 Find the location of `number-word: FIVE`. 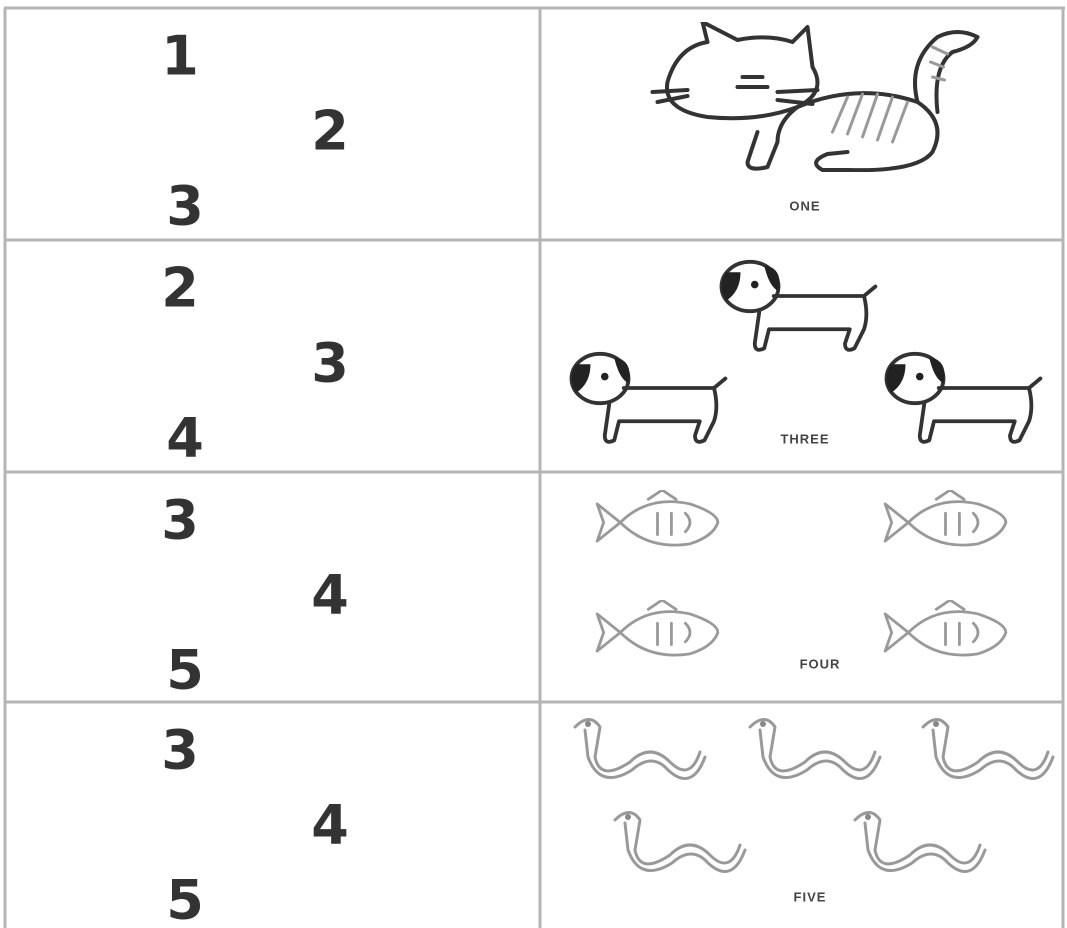

number-word: FIVE is located at coordinates (810, 896).